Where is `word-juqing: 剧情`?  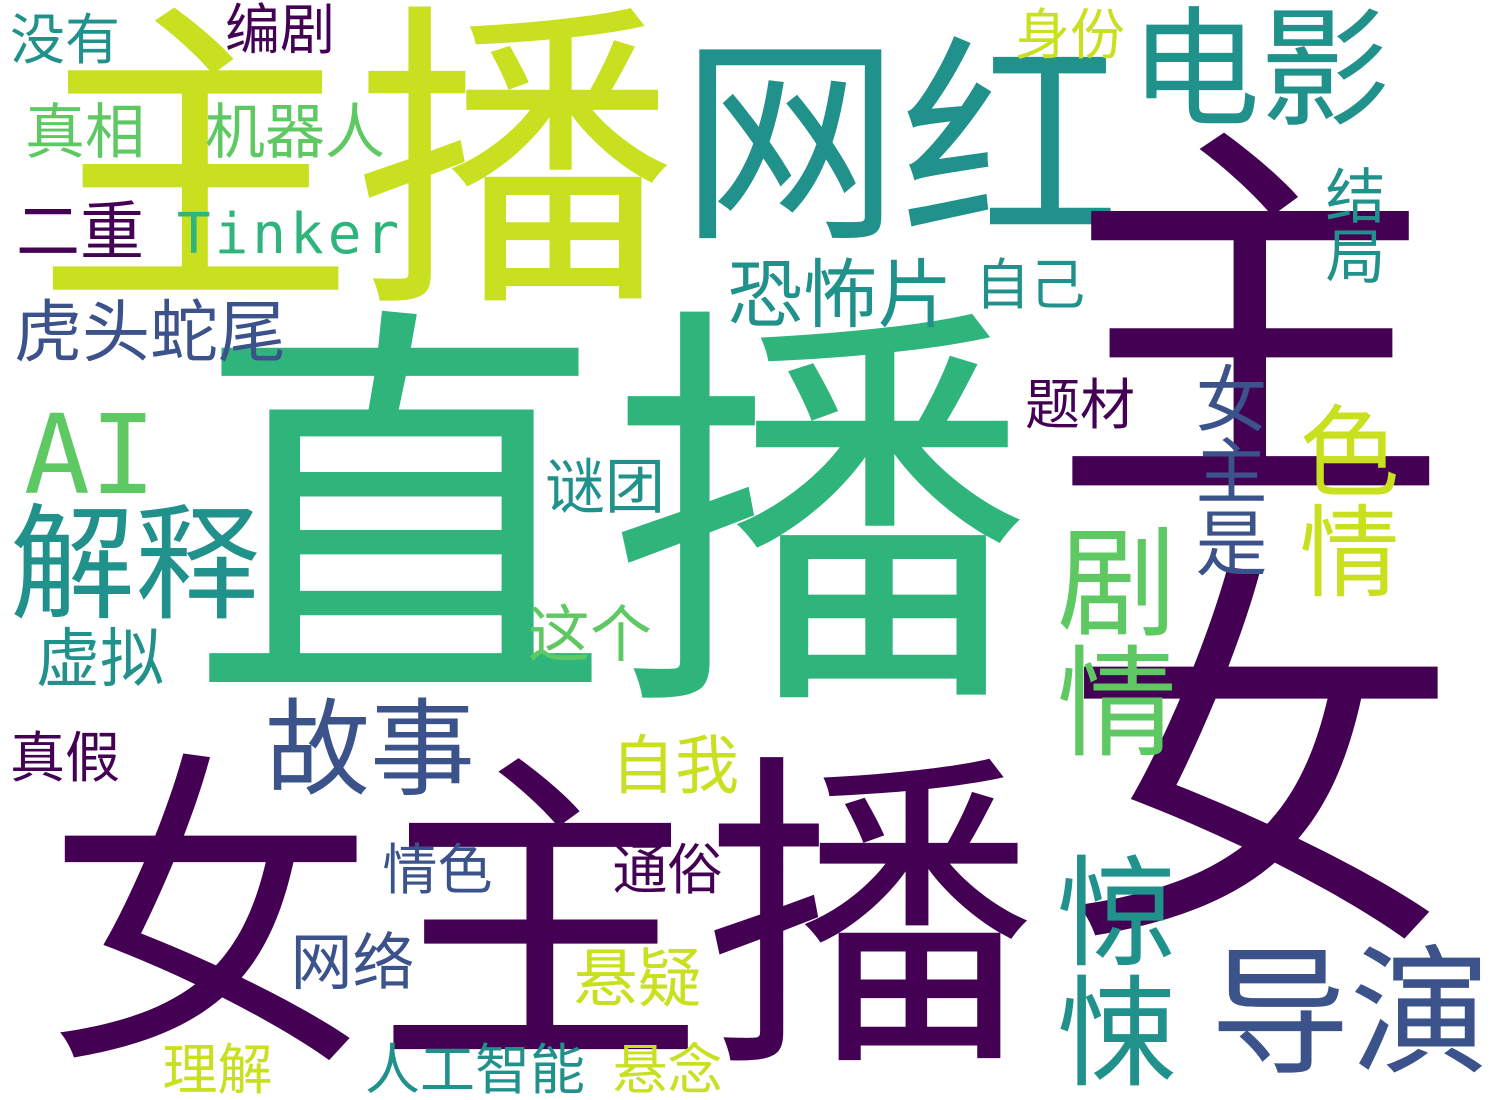 word-juqing: 剧情 is located at coordinates (1105, 640).